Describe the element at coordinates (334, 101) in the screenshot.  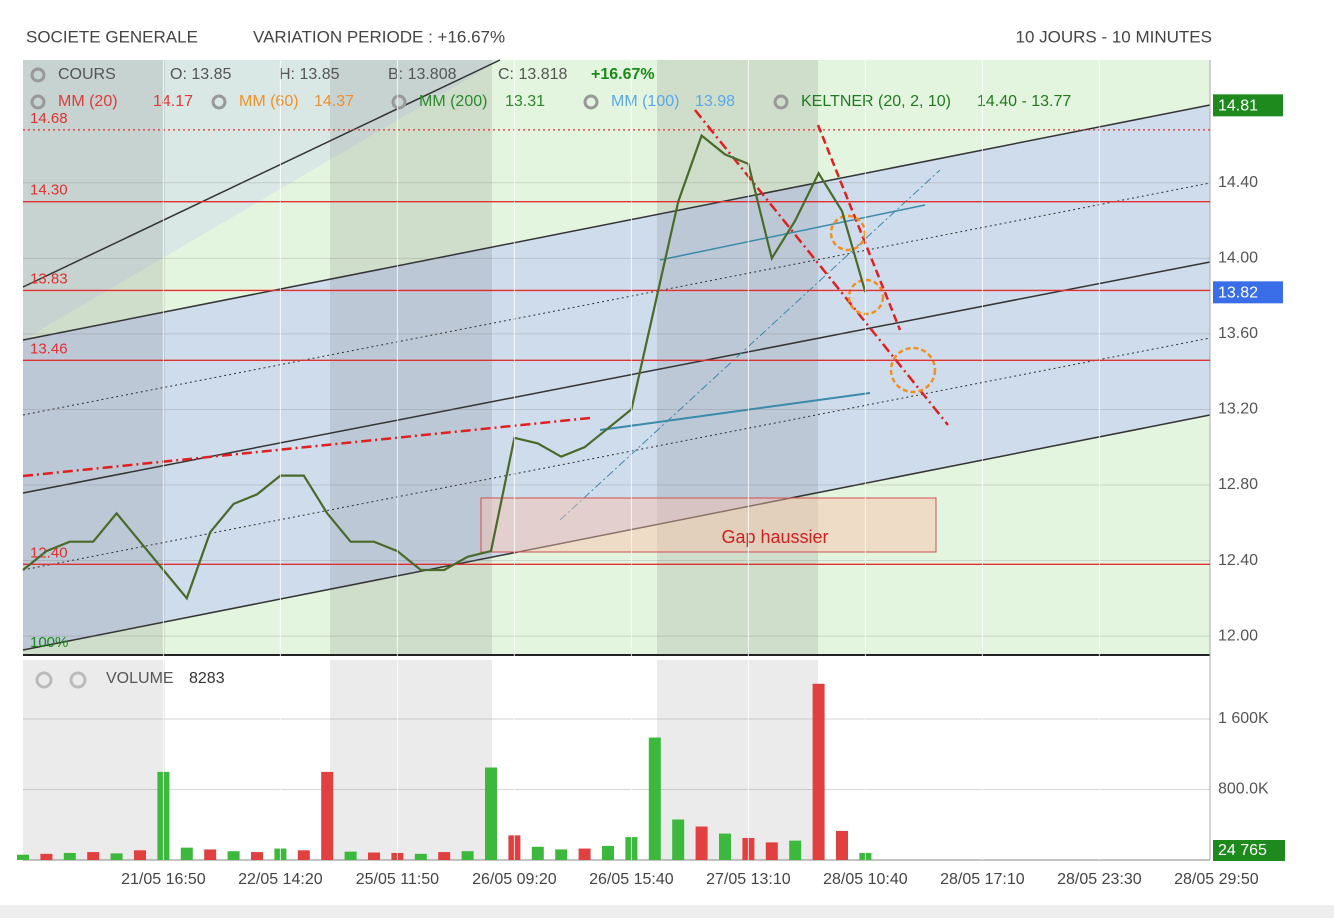
I see `indicator-value: 14.37` at that location.